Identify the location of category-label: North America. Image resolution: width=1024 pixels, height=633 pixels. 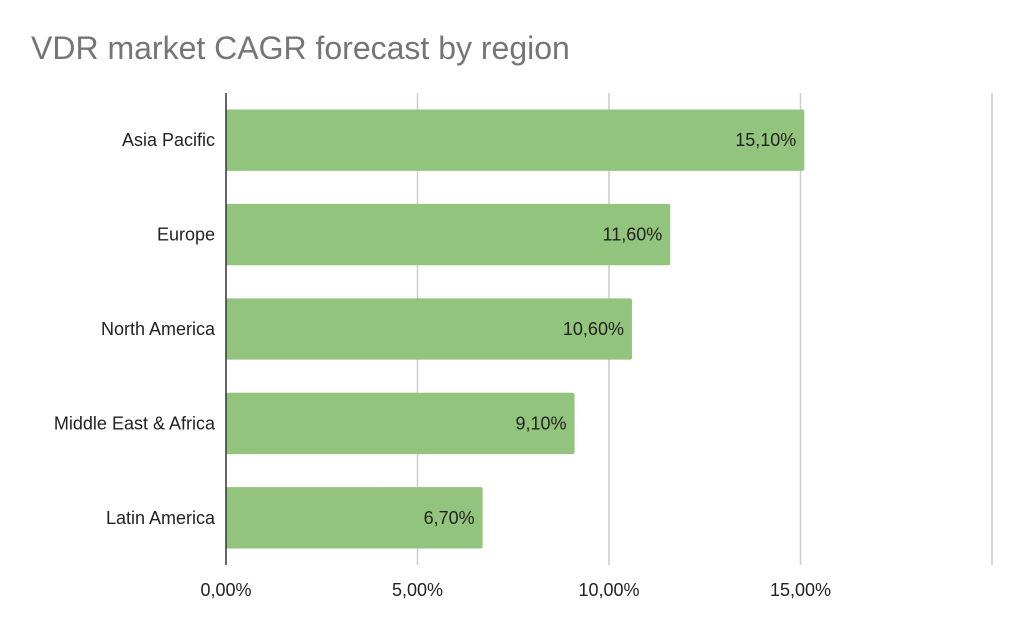
(158, 329).